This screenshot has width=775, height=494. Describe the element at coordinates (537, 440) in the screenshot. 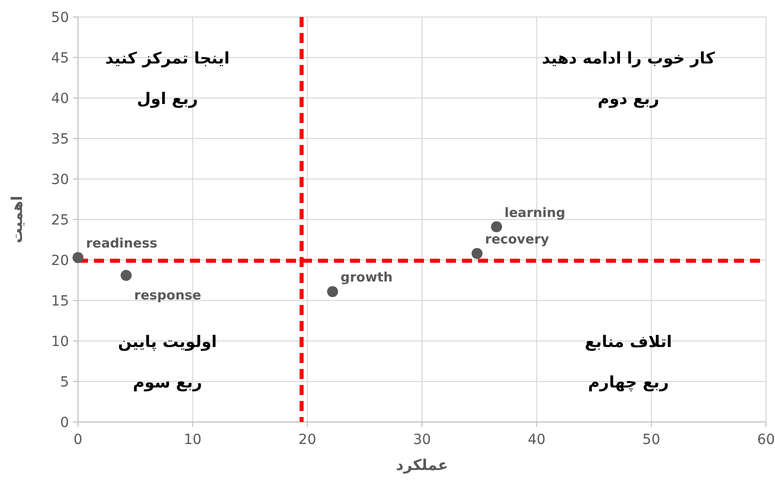

I see `x-tick-label: 40` at that location.